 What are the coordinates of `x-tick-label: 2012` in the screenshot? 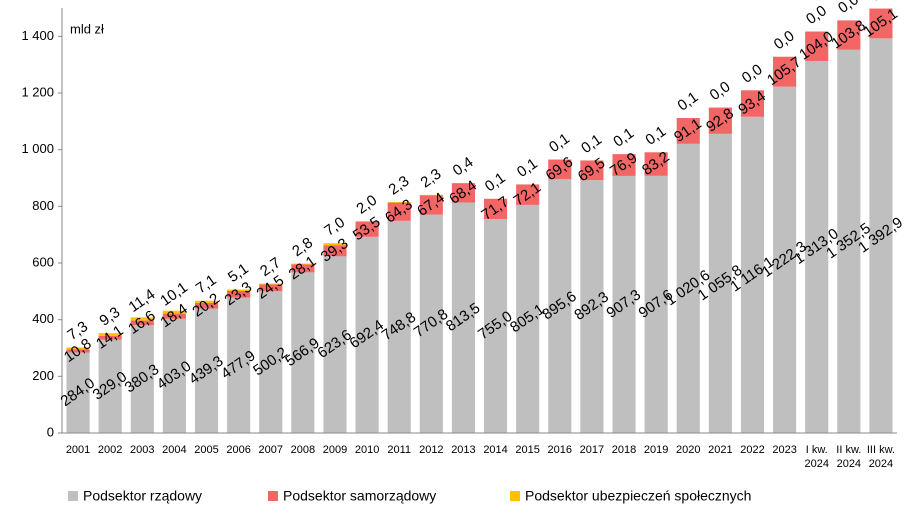 It's located at (431, 450).